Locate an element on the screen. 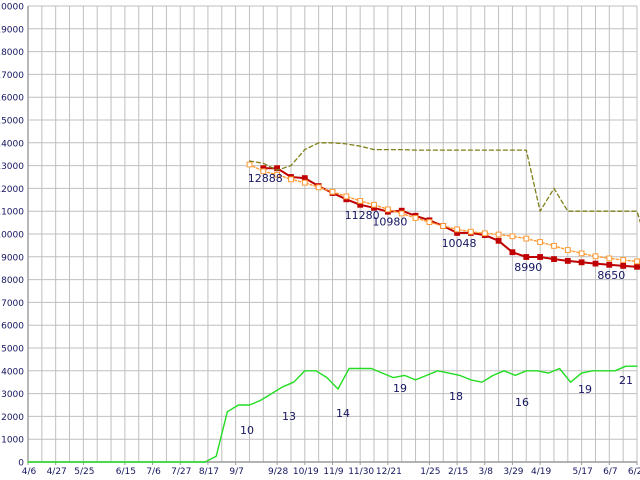 This screenshot has height=480, width=640. x-axis-tick-label: 6/7 is located at coordinates (610, 472).